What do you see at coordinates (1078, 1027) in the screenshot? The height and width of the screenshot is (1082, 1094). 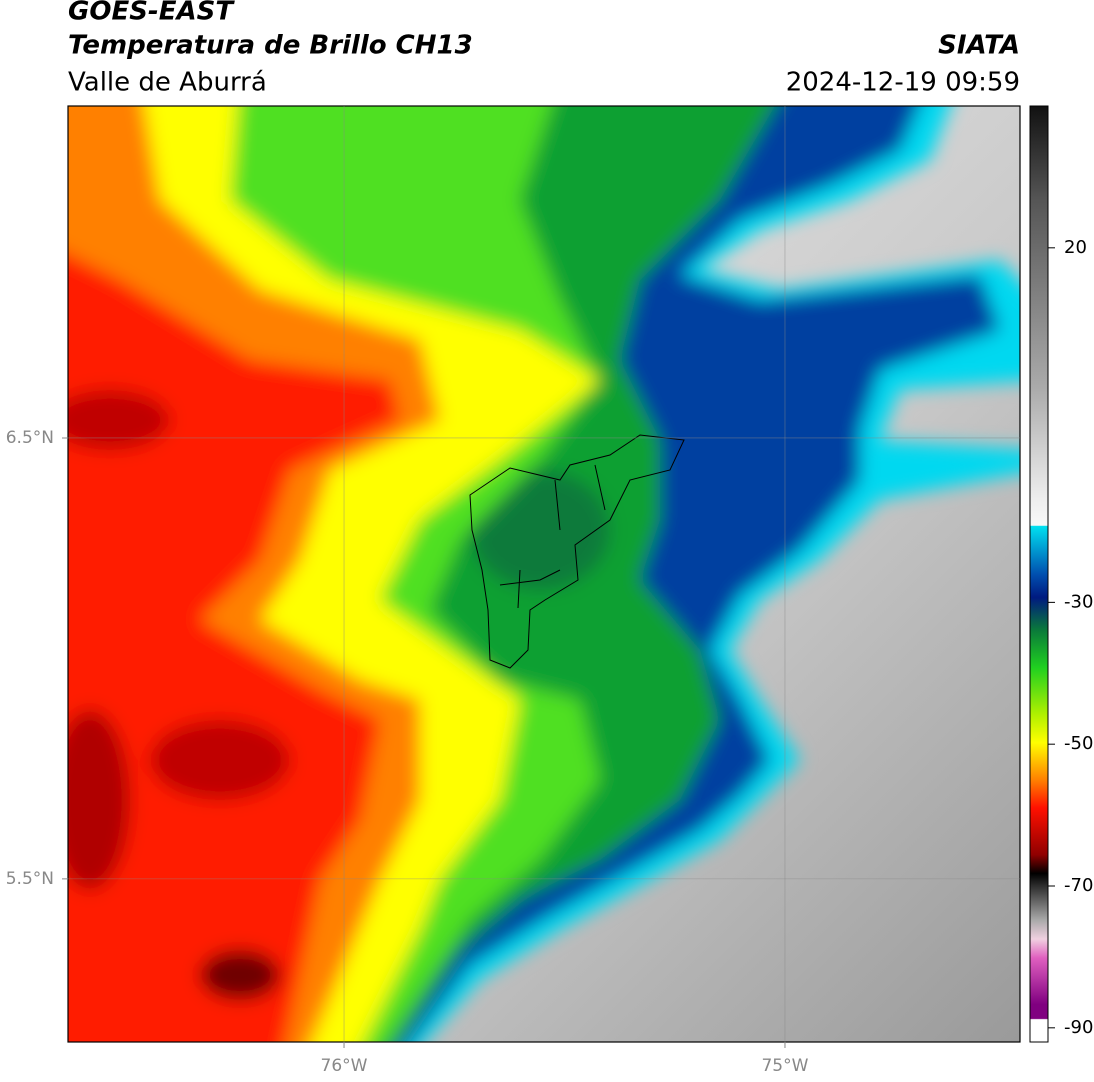 I see `colorbar-tick-label: -90` at bounding box center [1078, 1027].